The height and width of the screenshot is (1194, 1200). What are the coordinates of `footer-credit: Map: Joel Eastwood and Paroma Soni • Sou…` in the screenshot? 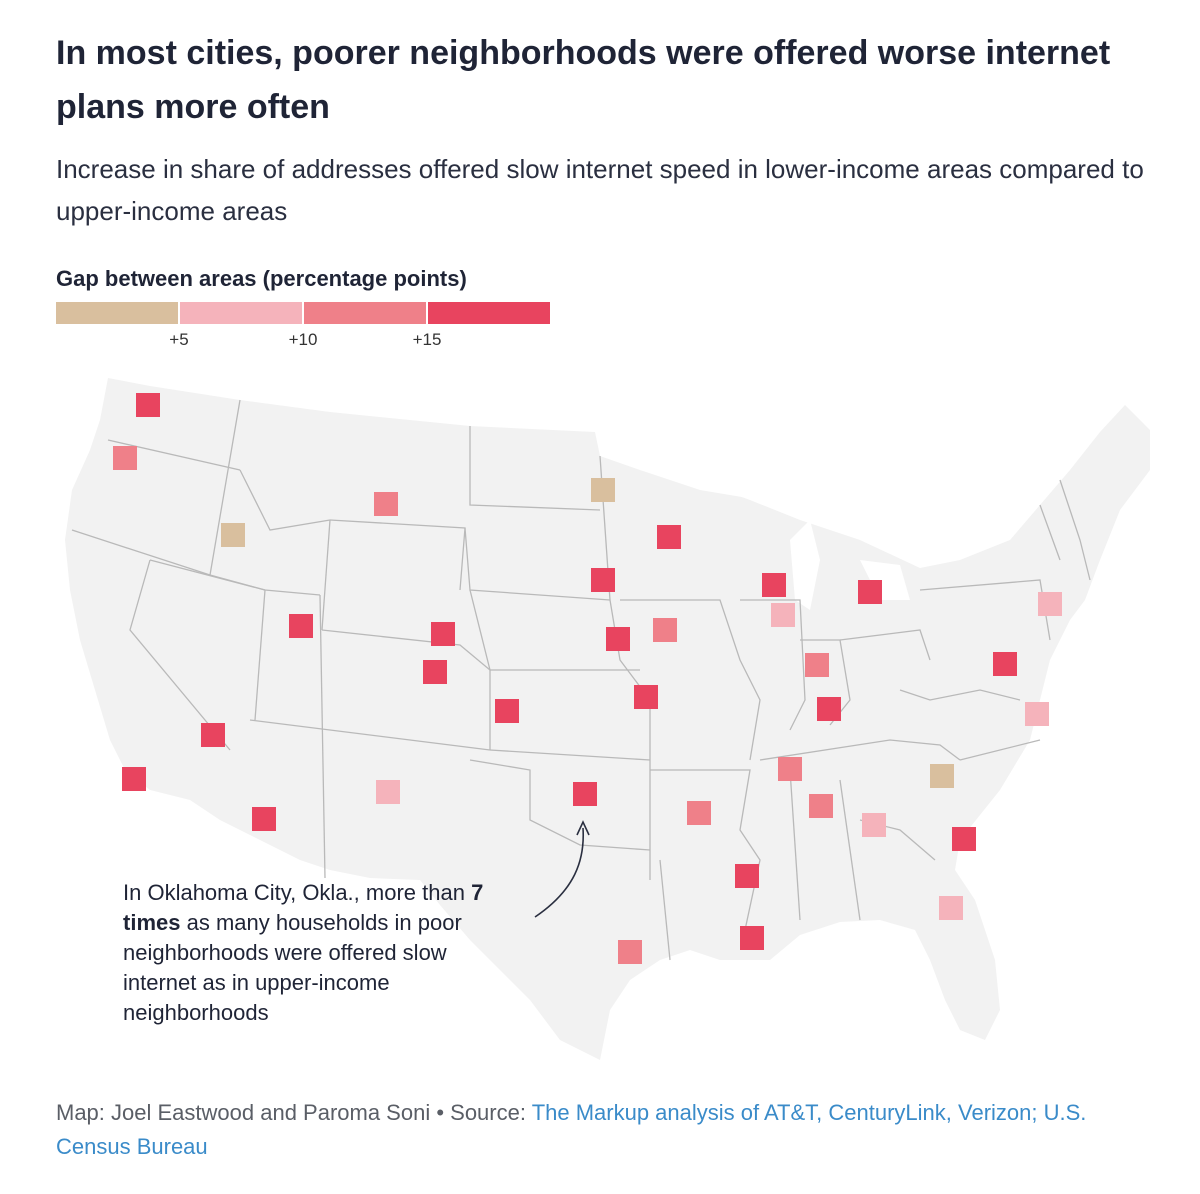 It's located at (571, 1129).